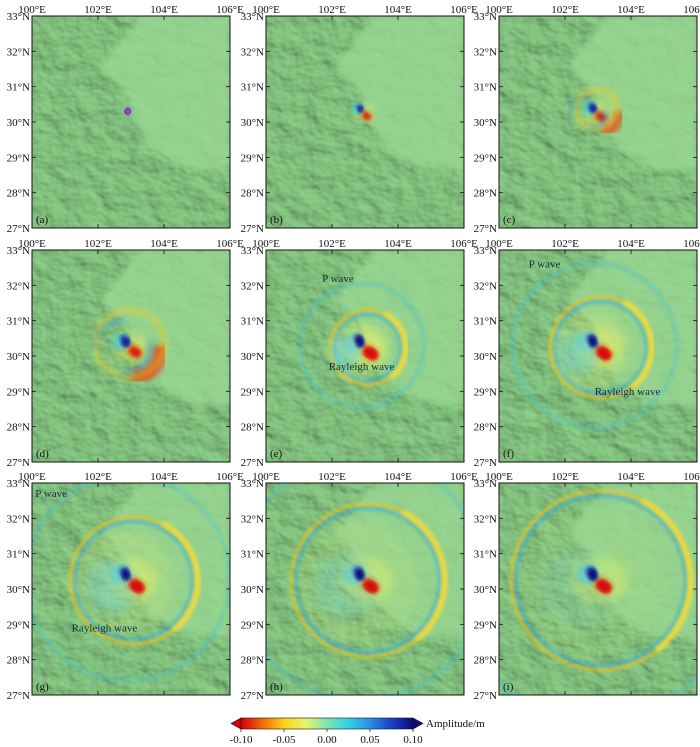  Describe the element at coordinates (284, 740) in the screenshot. I see `colorbar-tick-label: -0.05` at that location.